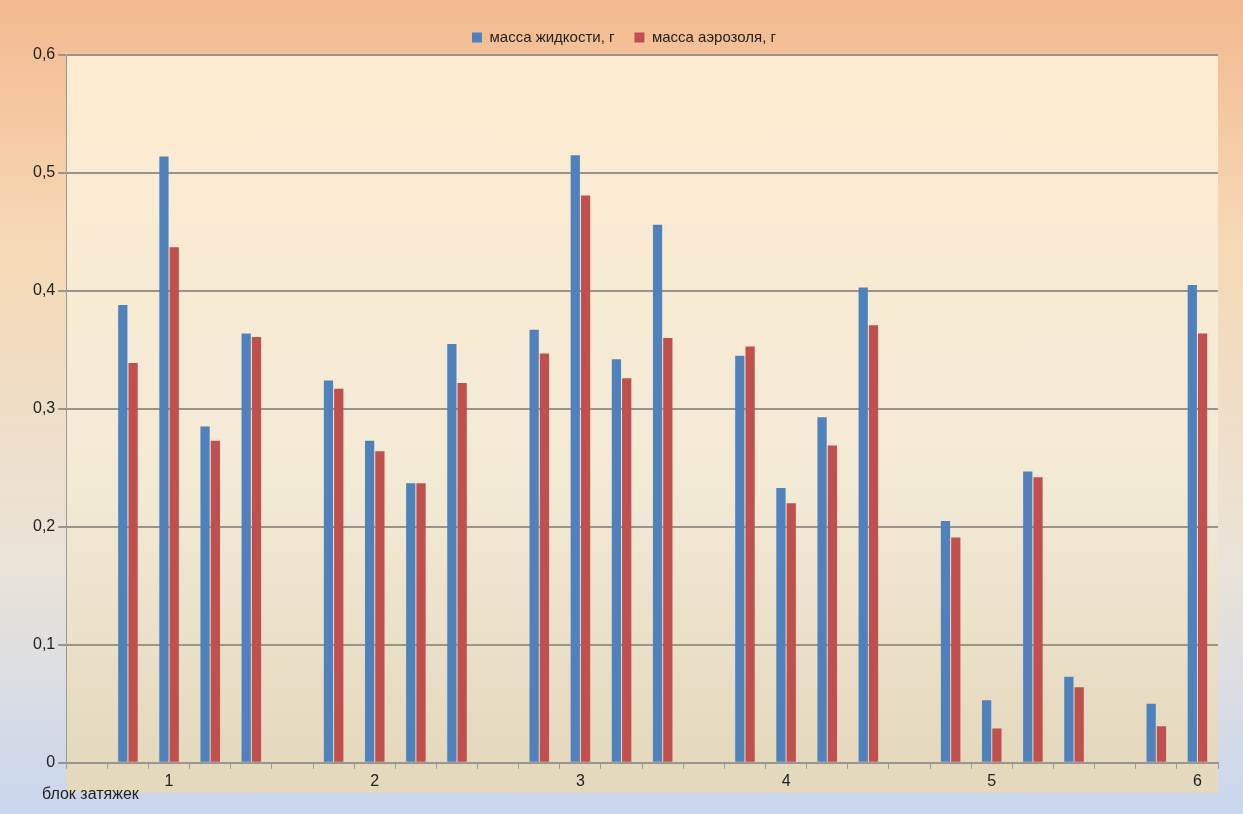 Image resolution: width=1243 pixels, height=814 pixels. Describe the element at coordinates (44, 644) in the screenshot. I see `y-tick-label: 0,1` at that location.